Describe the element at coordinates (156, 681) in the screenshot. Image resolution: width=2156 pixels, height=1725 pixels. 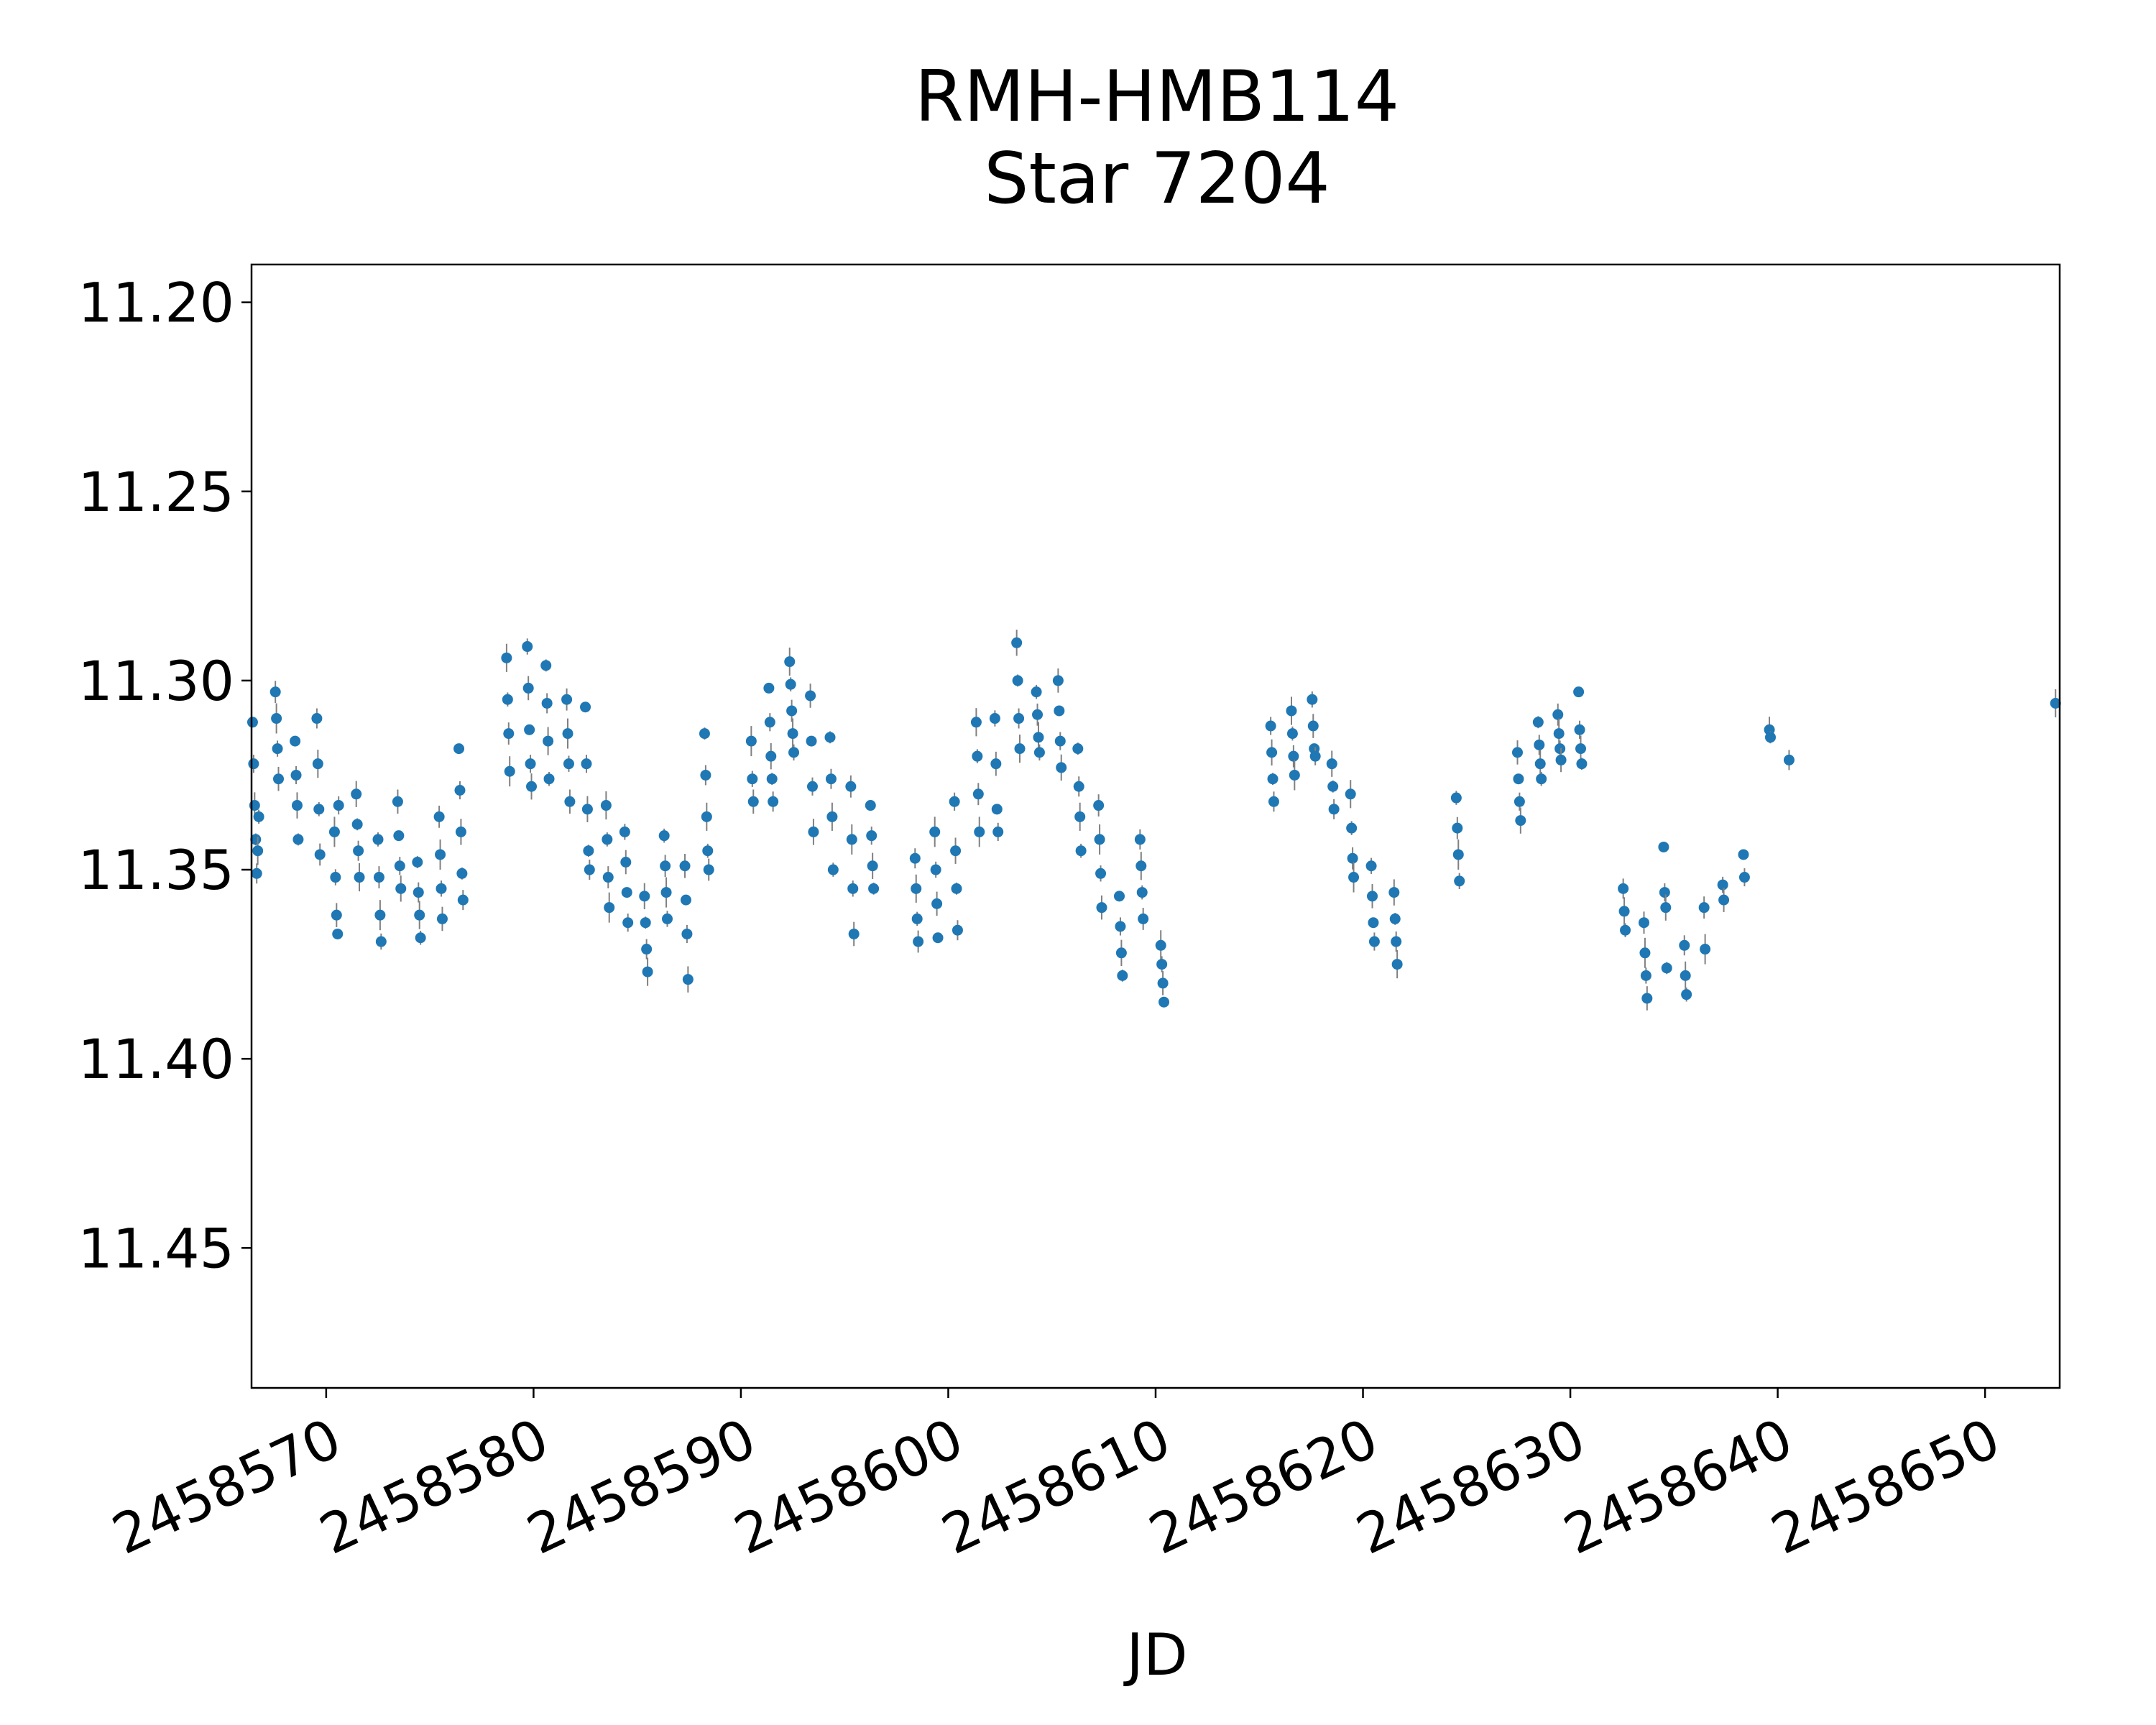
I see `y-tick-label: 11.30` at that location.